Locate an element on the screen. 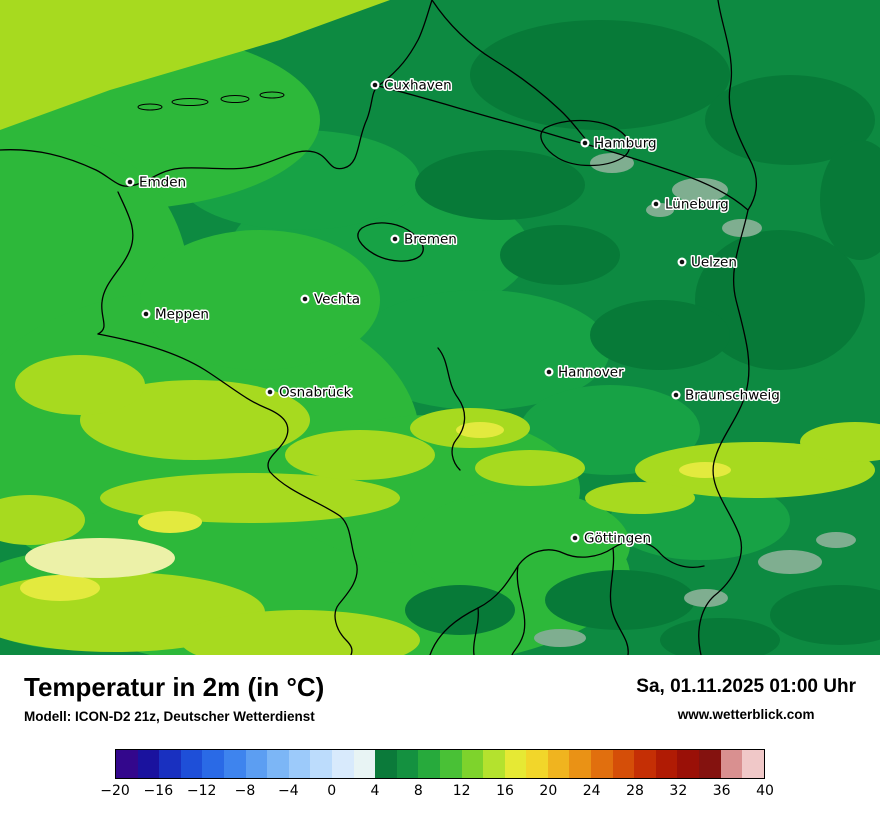 Image resolution: width=880 pixels, height=830 pixels. island-outlines is located at coordinates (211, 101).